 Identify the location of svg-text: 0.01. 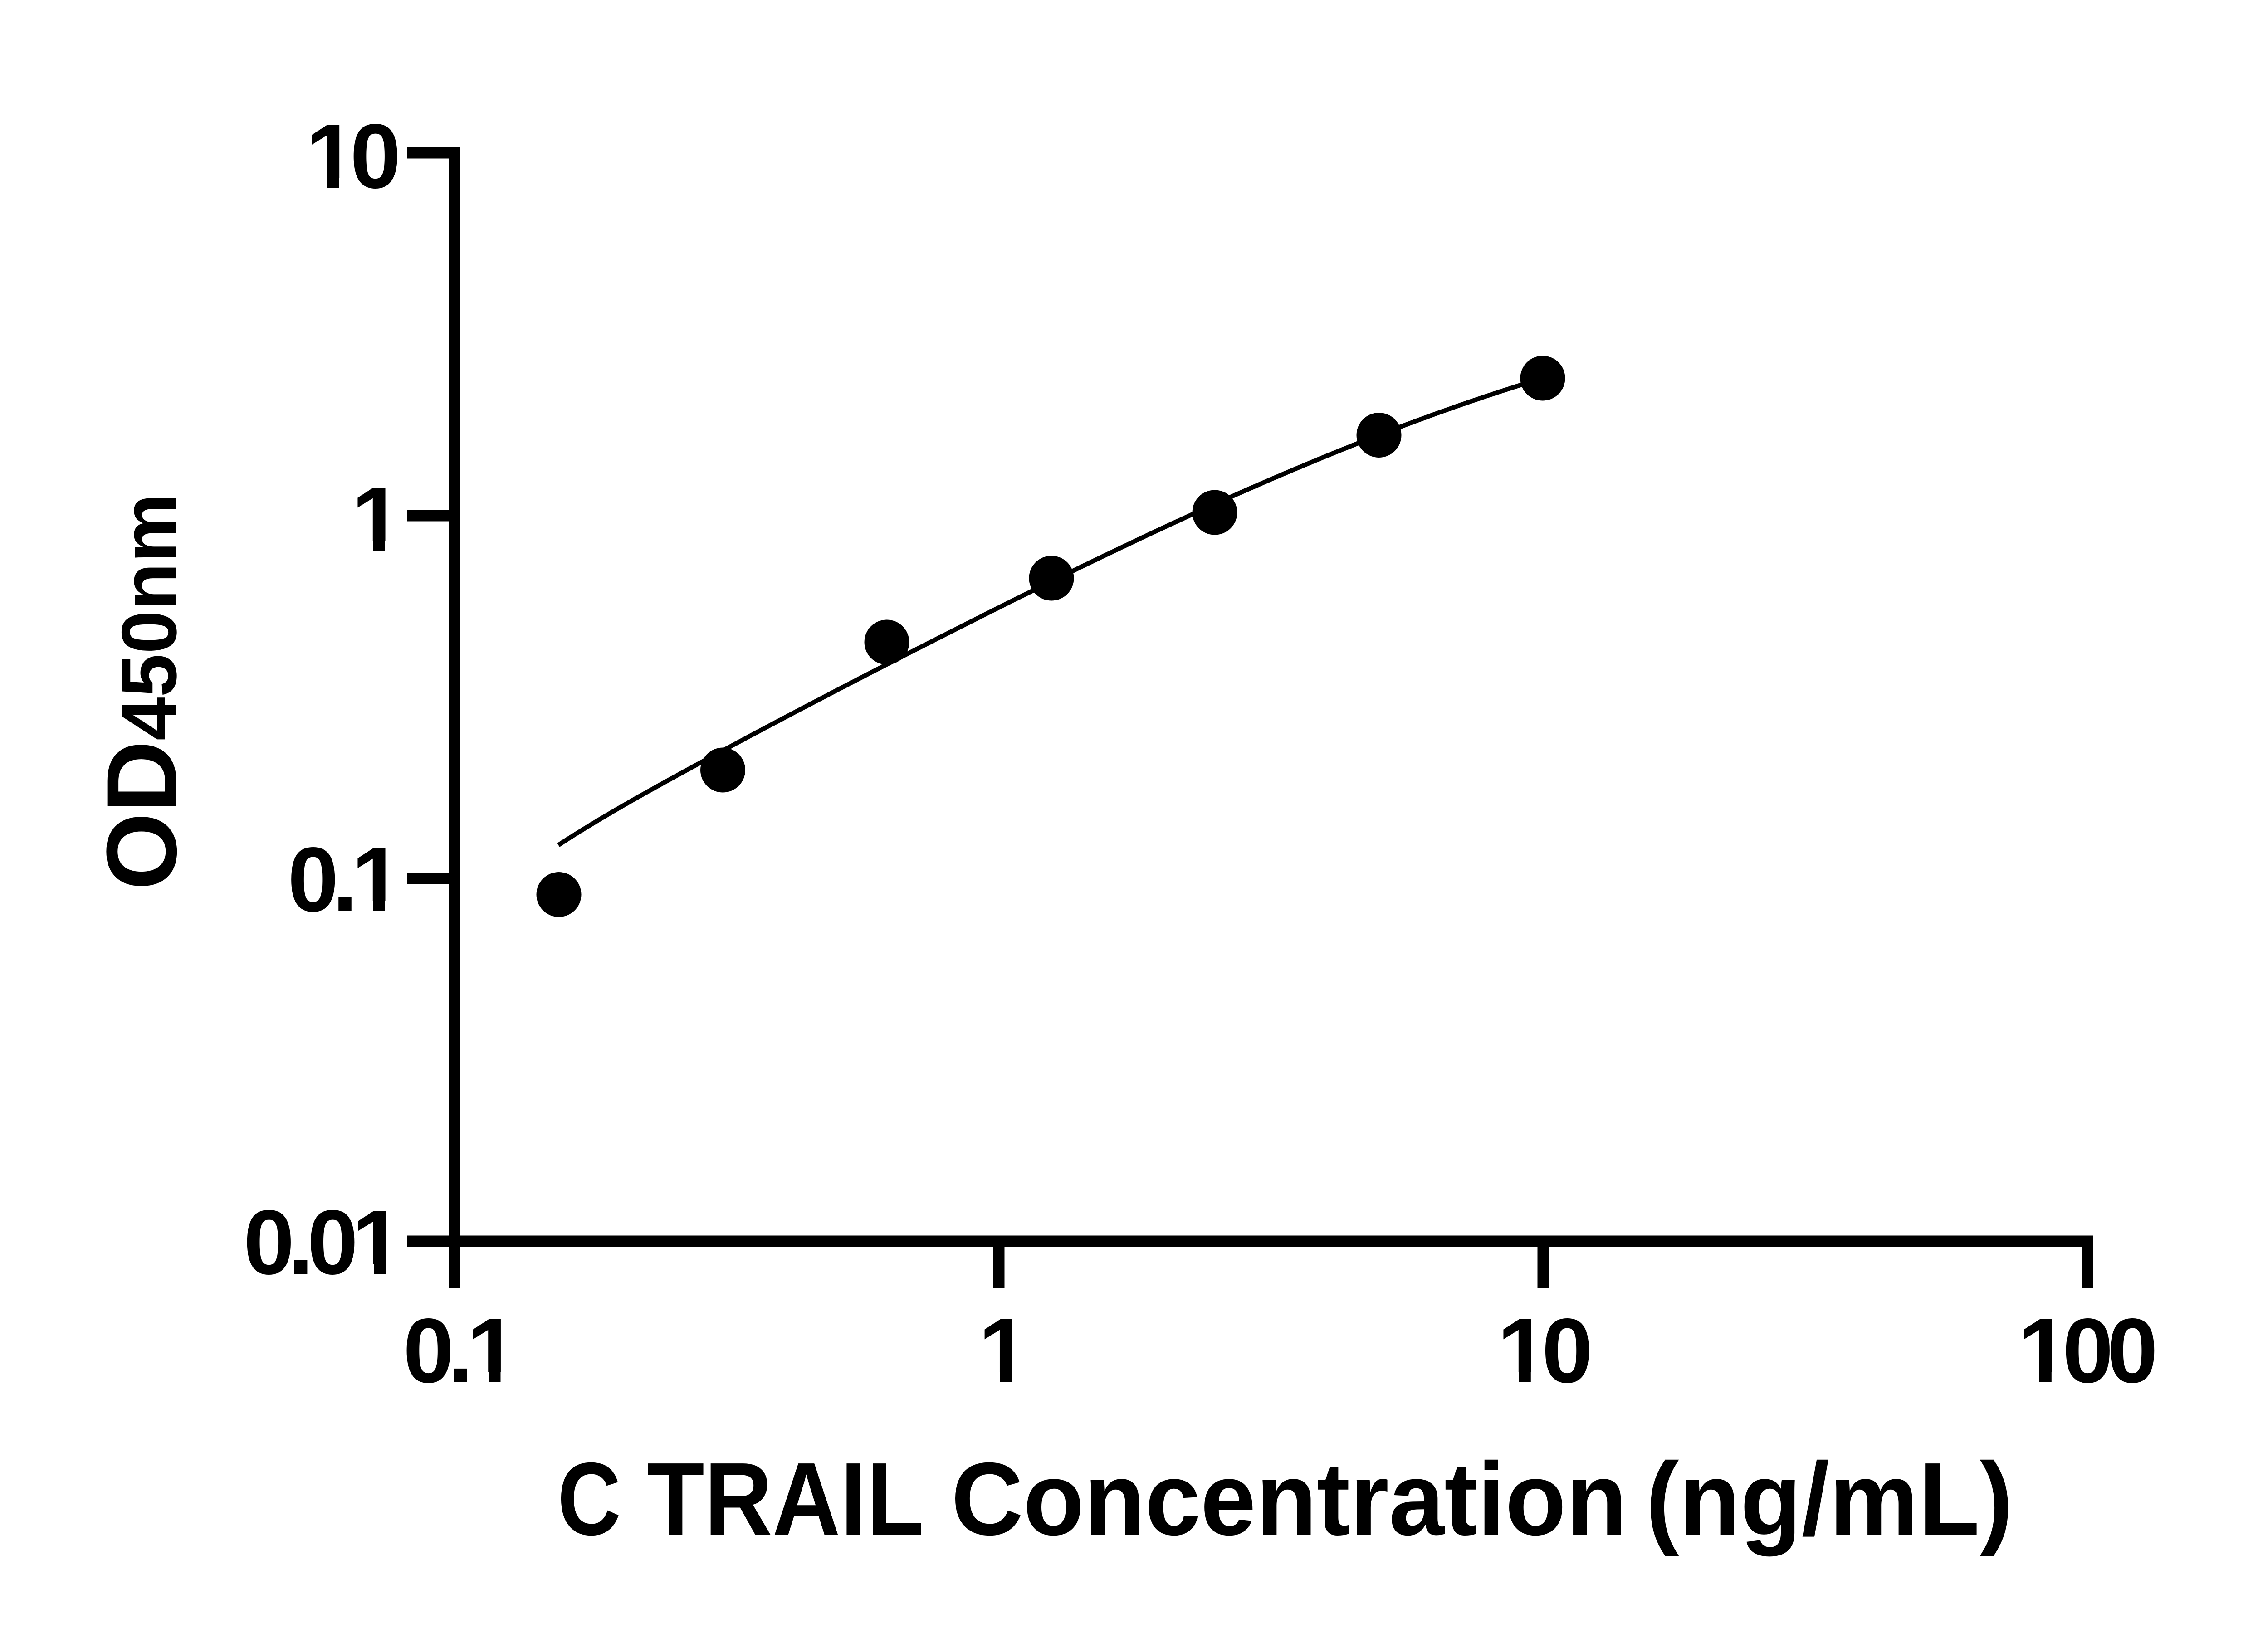
(323, 1242).